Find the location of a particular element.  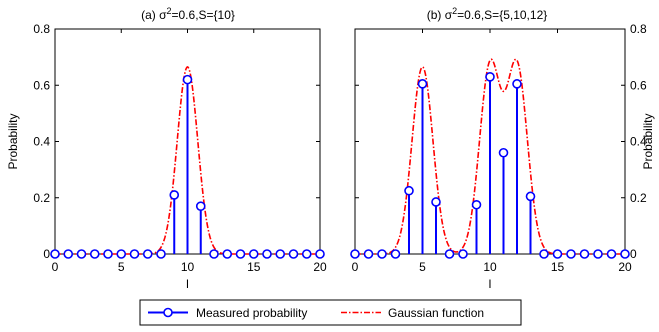

panel-b-title: (b) σ2=0.6,S={5,10,12} is located at coordinates (487, 14).